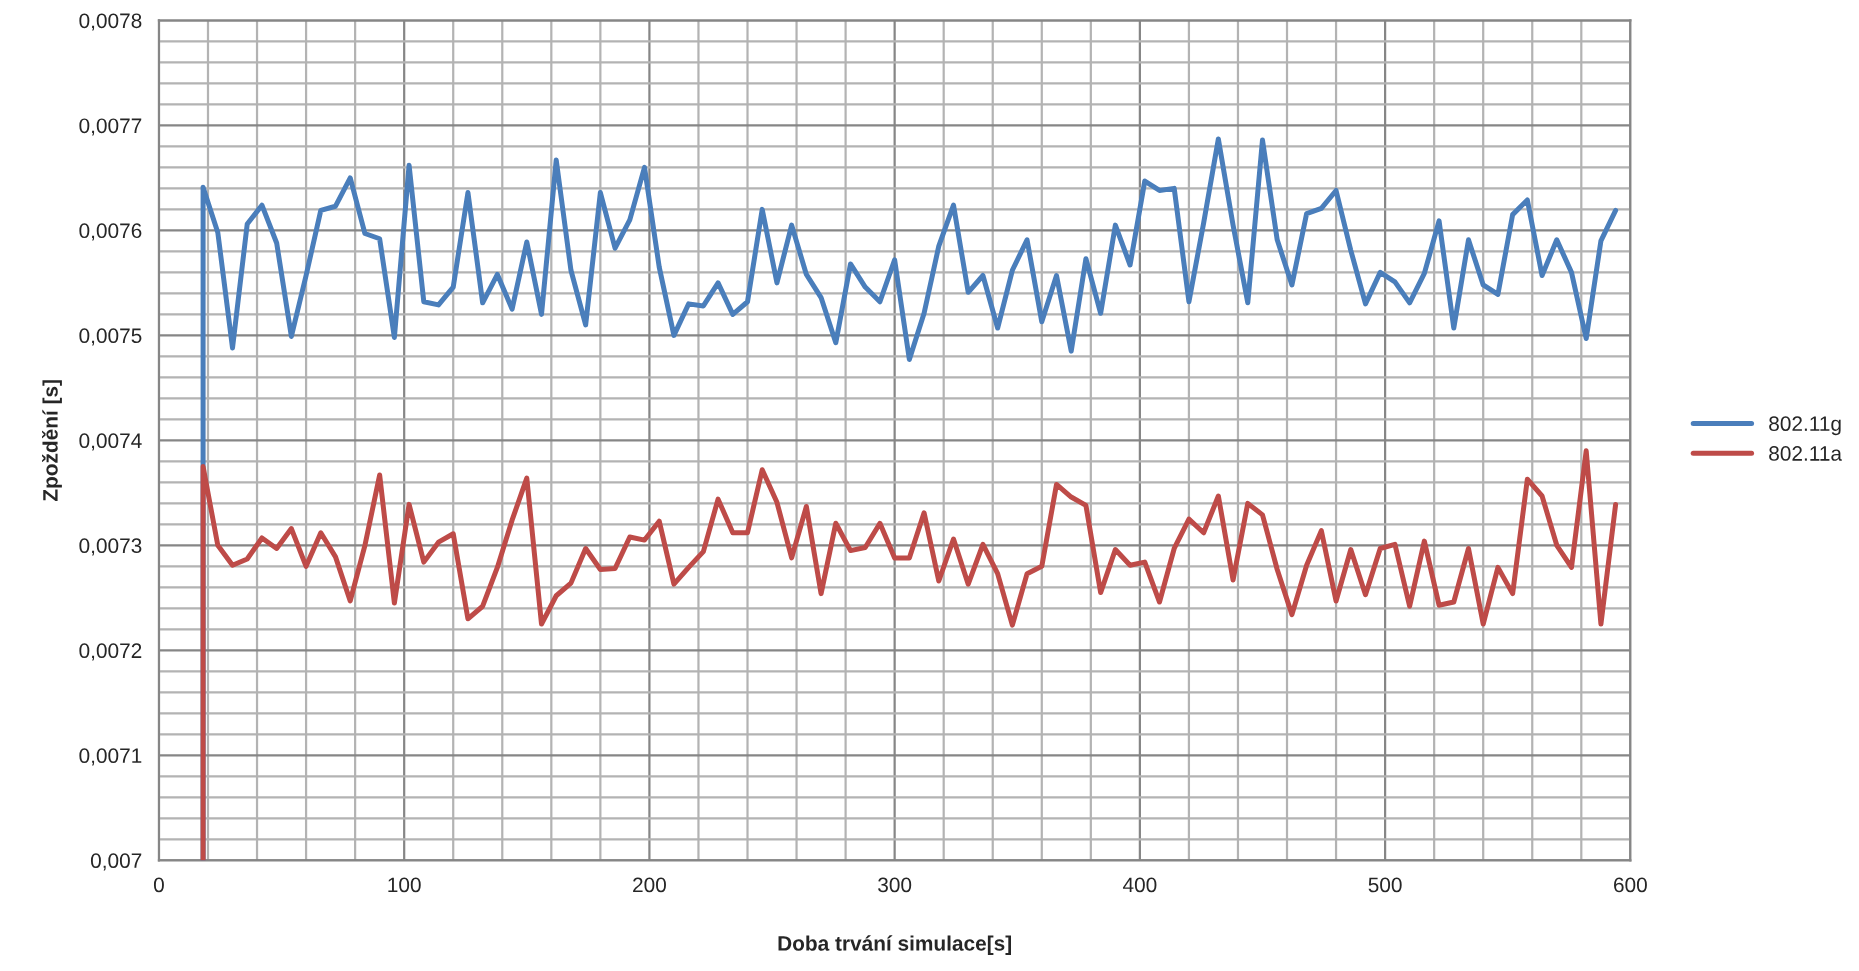 The image size is (1859, 971). I want to click on y-tick-label: 0,0075, so click(110, 337).